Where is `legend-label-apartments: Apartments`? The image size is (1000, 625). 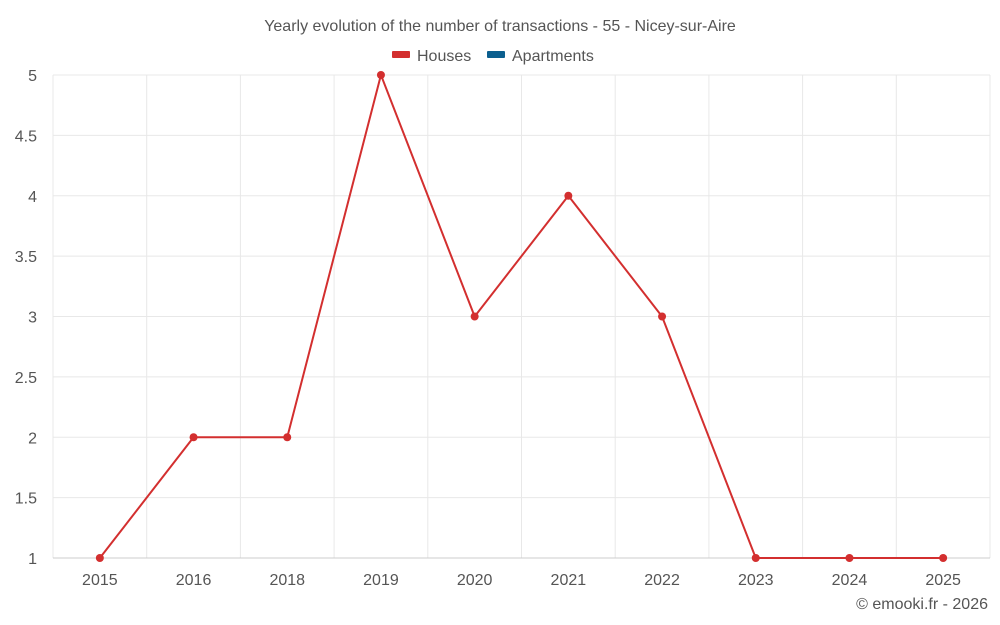 legend-label-apartments: Apartments is located at coordinates (553, 56).